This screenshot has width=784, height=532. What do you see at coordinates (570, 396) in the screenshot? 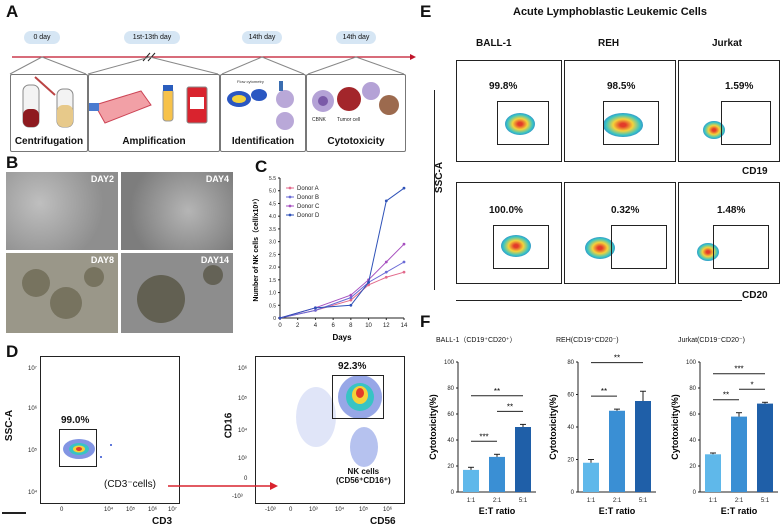
I see `f-ytick-label-1: 60` at bounding box center [570, 396].